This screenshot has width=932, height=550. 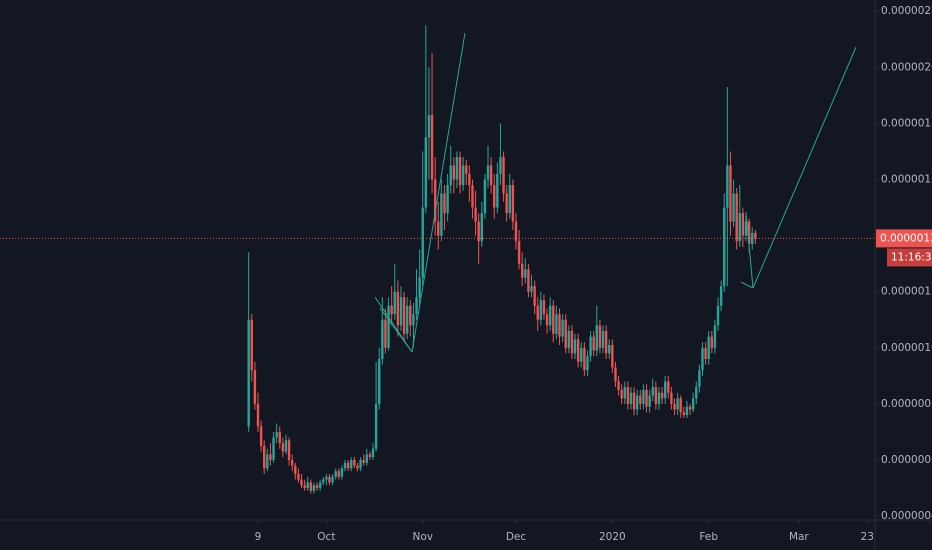 I want to click on y-tick-label: 0.00000060, so click(x=906, y=460).